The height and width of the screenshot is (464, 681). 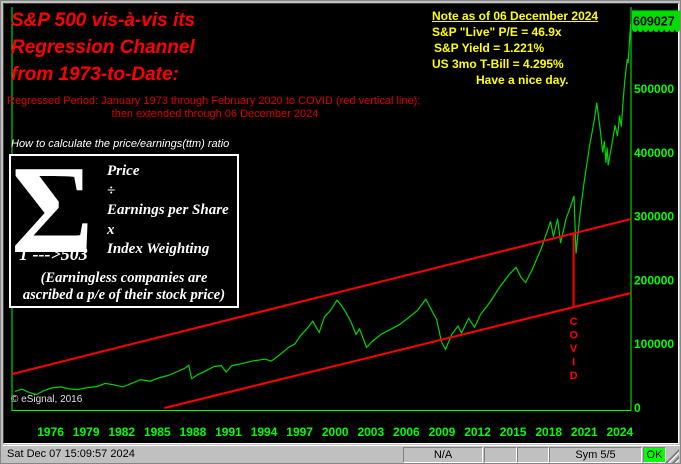 What do you see at coordinates (573, 336) in the screenshot?
I see `svg-text: O` at bounding box center [573, 336].